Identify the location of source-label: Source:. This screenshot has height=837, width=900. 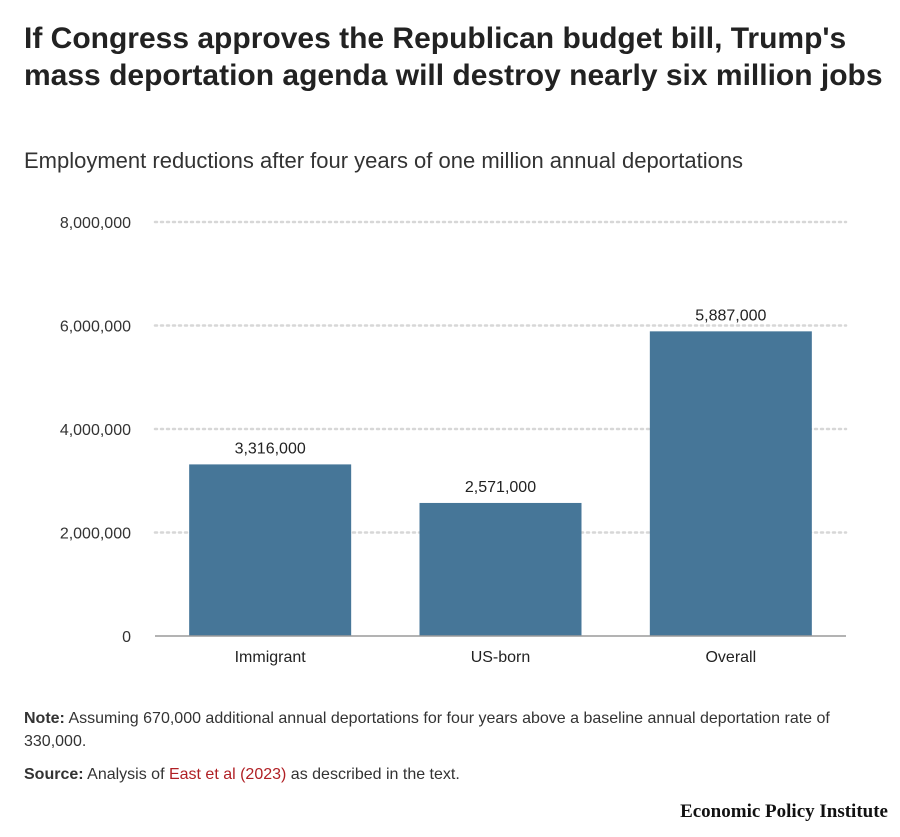
(54, 774).